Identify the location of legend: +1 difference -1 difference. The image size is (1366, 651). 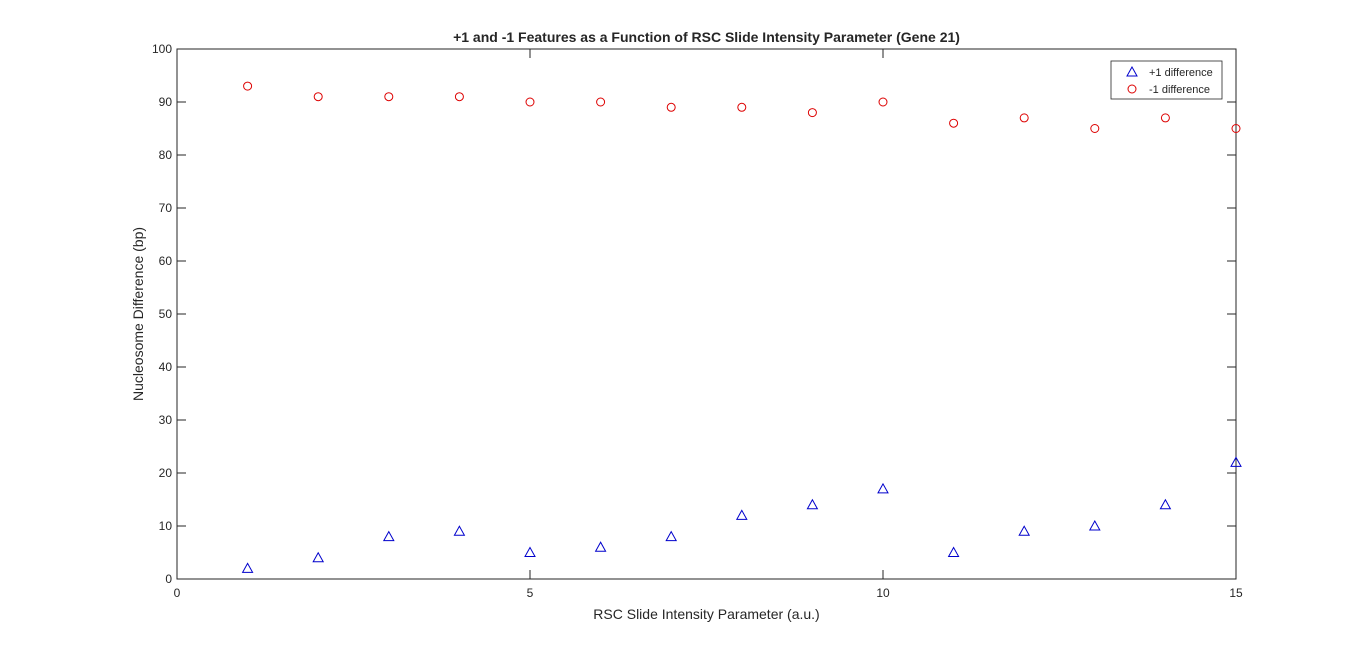
(1166, 80).